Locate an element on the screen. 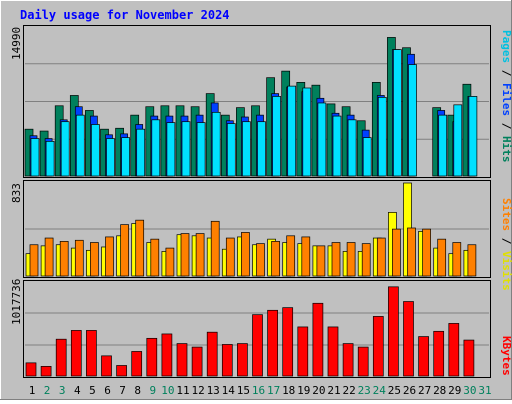  day-label-2: 2 is located at coordinates (47, 390).